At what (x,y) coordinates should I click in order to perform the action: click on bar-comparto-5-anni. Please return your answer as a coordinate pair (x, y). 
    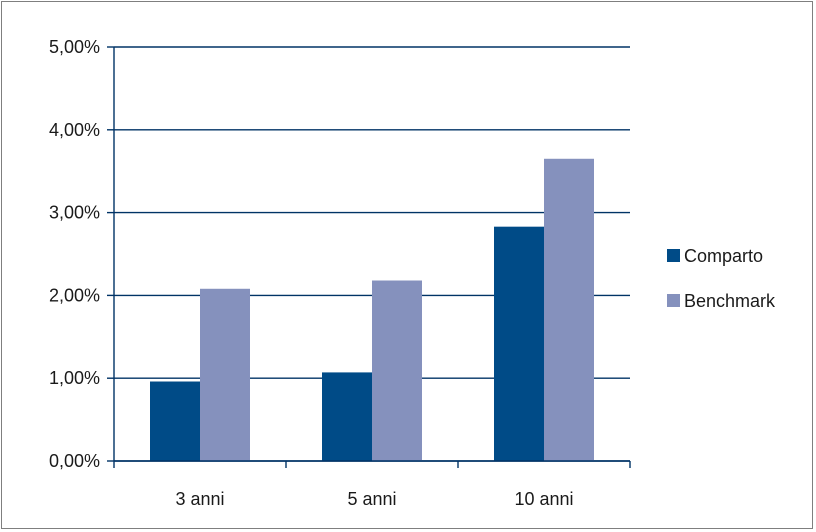
    Looking at the image, I should click on (347, 416).